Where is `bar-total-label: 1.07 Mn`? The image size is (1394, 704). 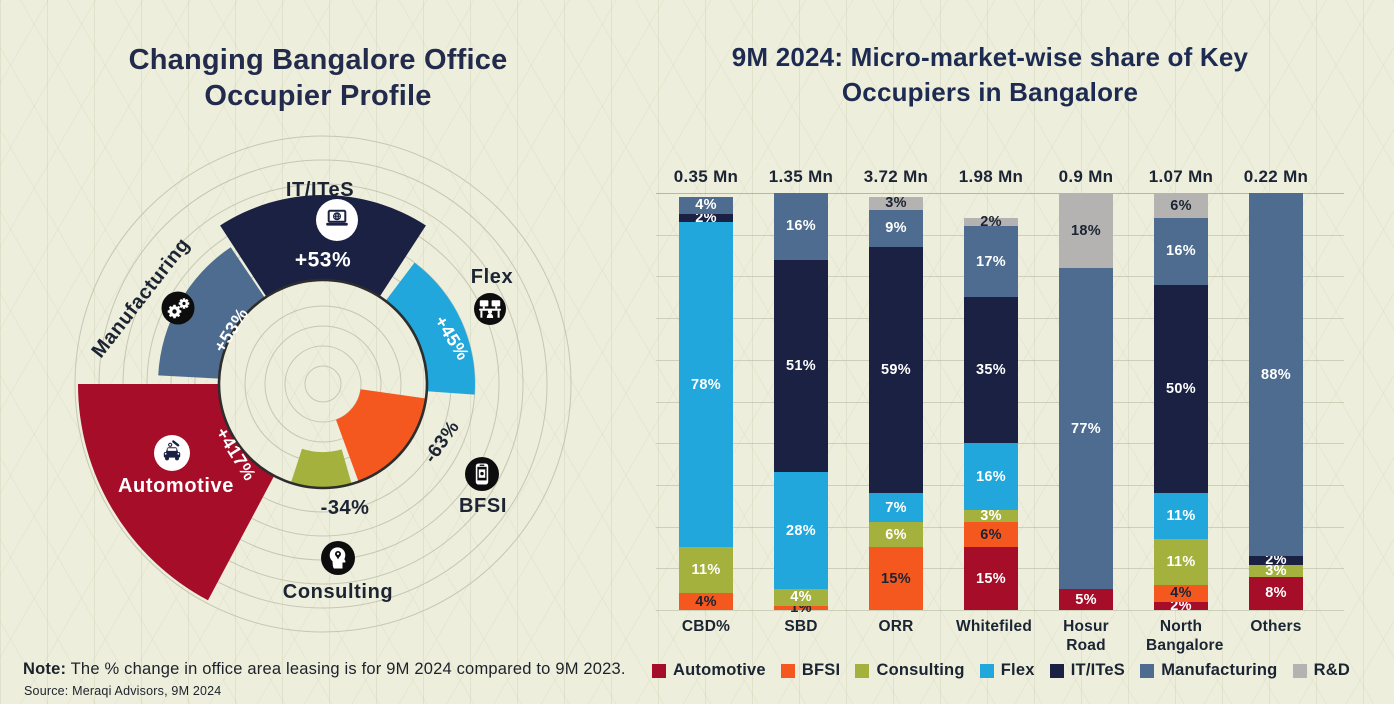
bar-total-label: 1.07 Mn is located at coordinates (1181, 176).